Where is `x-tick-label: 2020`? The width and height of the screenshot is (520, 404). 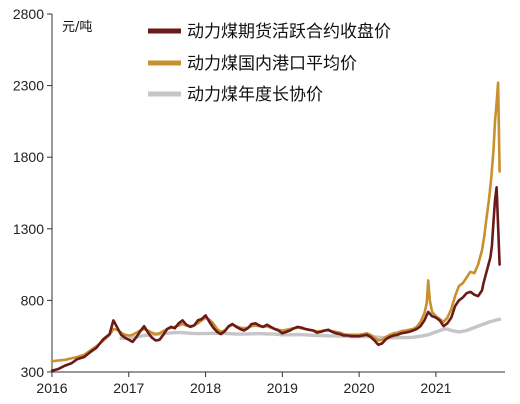 x-tick-label: 2020 is located at coordinates (359, 388).